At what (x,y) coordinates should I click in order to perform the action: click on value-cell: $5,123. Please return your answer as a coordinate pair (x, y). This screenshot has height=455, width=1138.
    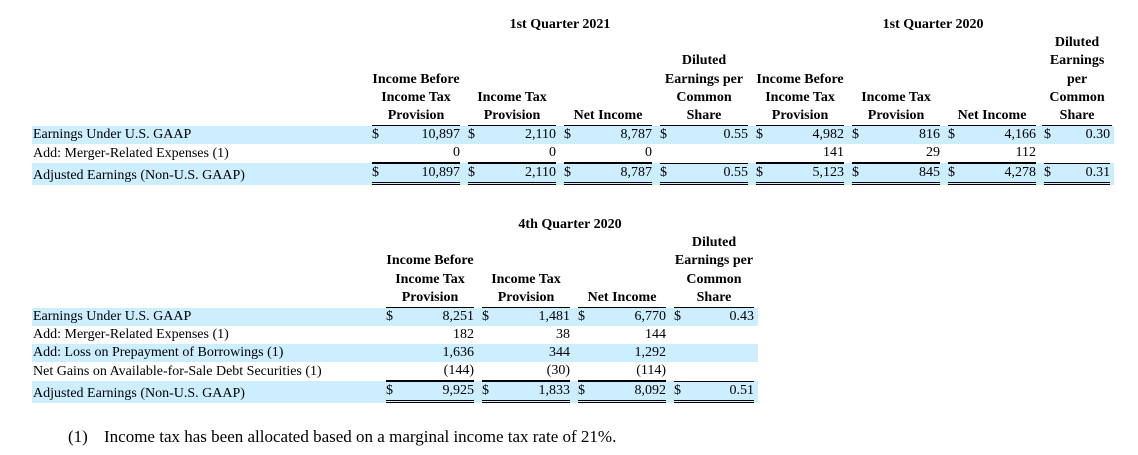
    Looking at the image, I should click on (800, 174).